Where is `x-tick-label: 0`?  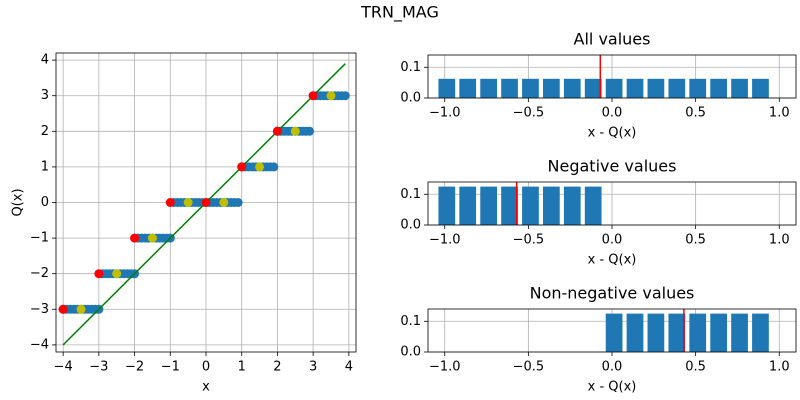 x-tick-label: 0 is located at coordinates (206, 367).